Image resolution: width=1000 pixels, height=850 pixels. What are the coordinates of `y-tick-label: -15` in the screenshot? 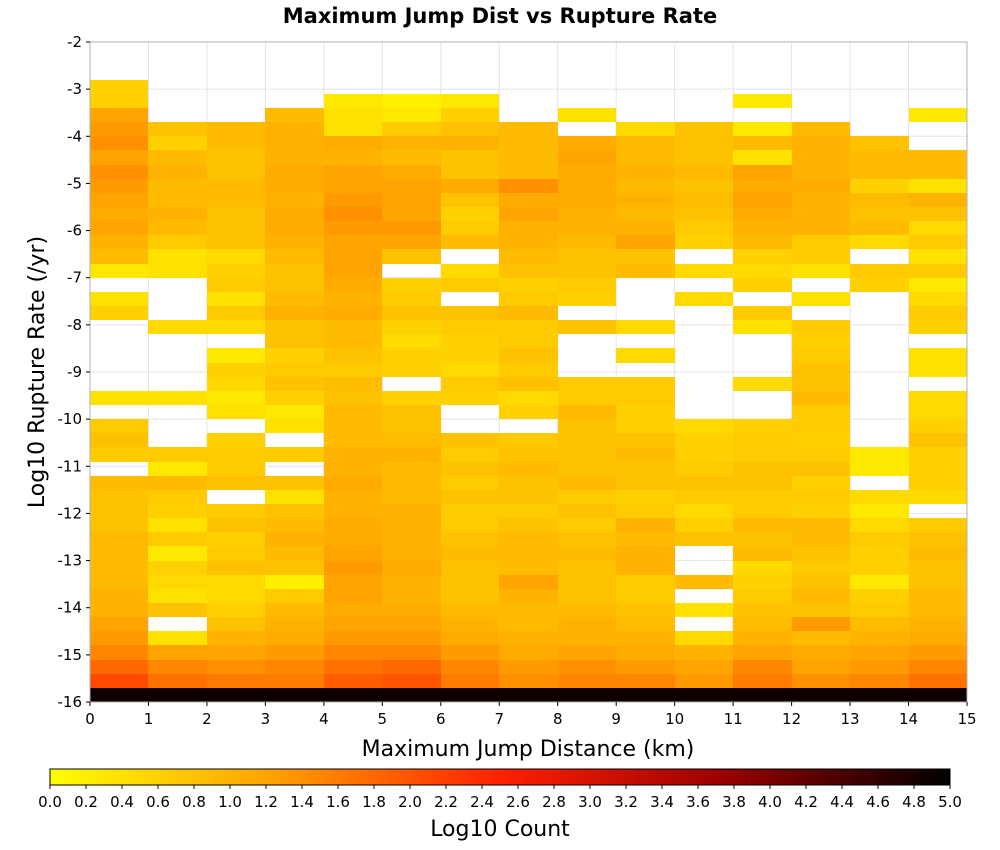 It's located at (70, 655).